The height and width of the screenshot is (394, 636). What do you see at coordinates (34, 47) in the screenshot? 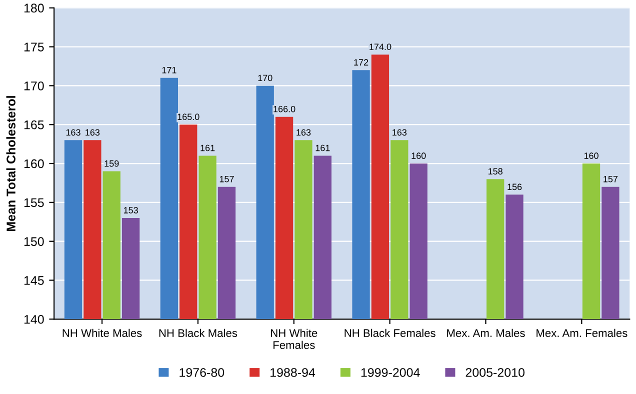
I see `y-tick-label: 175` at bounding box center [34, 47].